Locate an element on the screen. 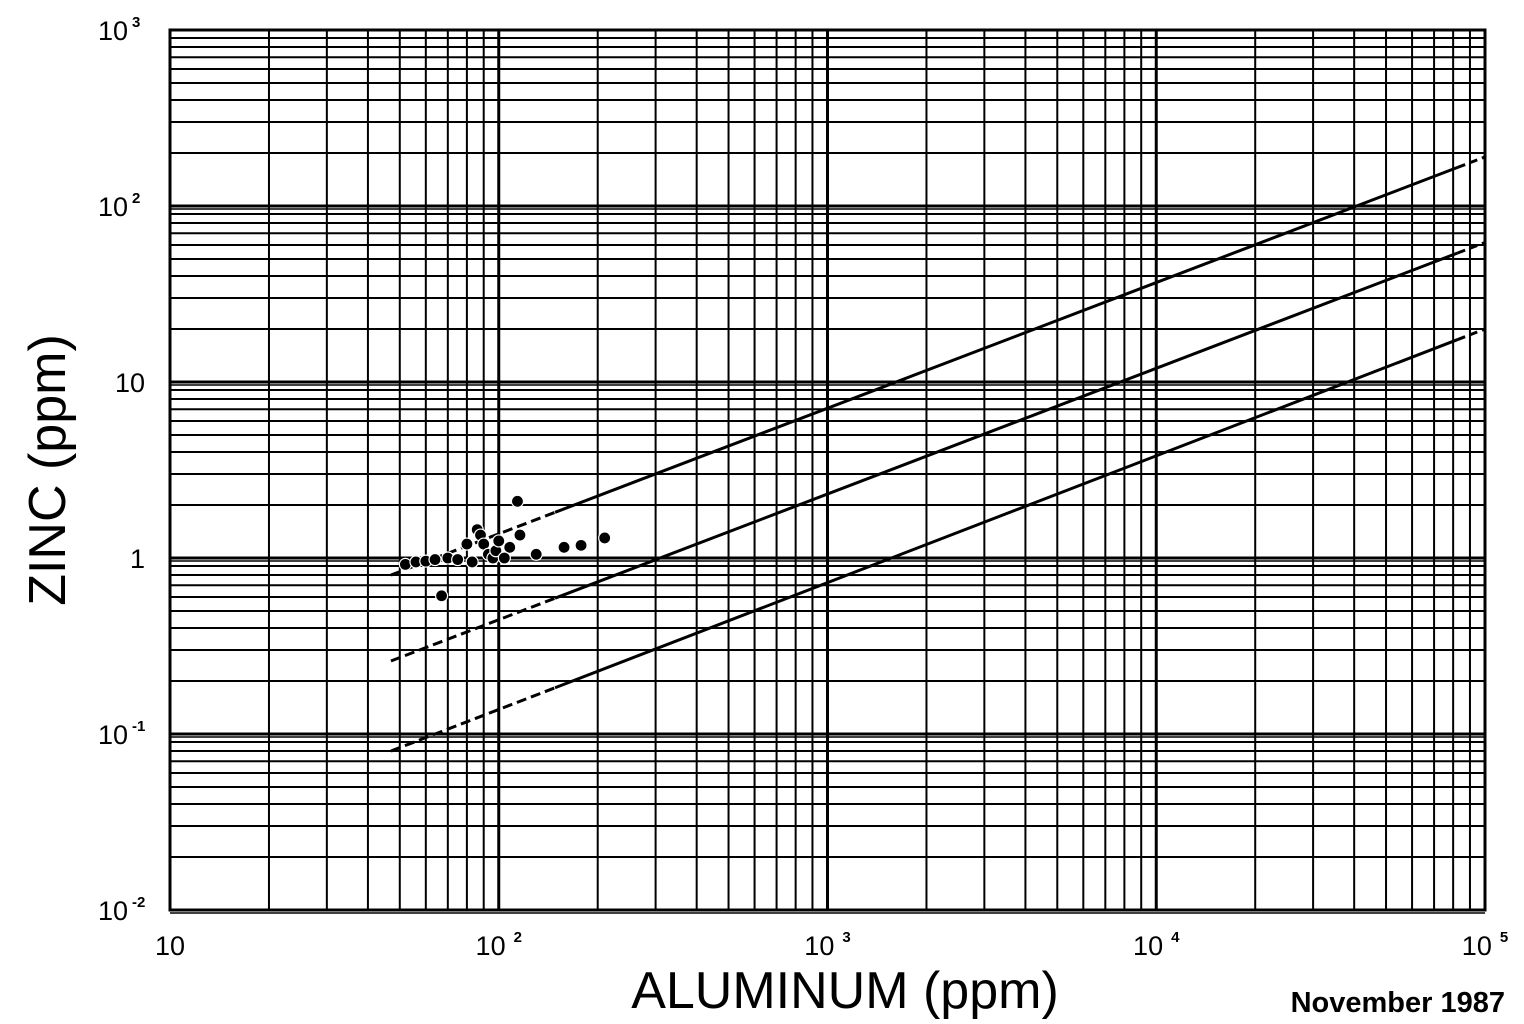 This screenshot has width=1524, height=1024. data-points is located at coordinates (505, 548).